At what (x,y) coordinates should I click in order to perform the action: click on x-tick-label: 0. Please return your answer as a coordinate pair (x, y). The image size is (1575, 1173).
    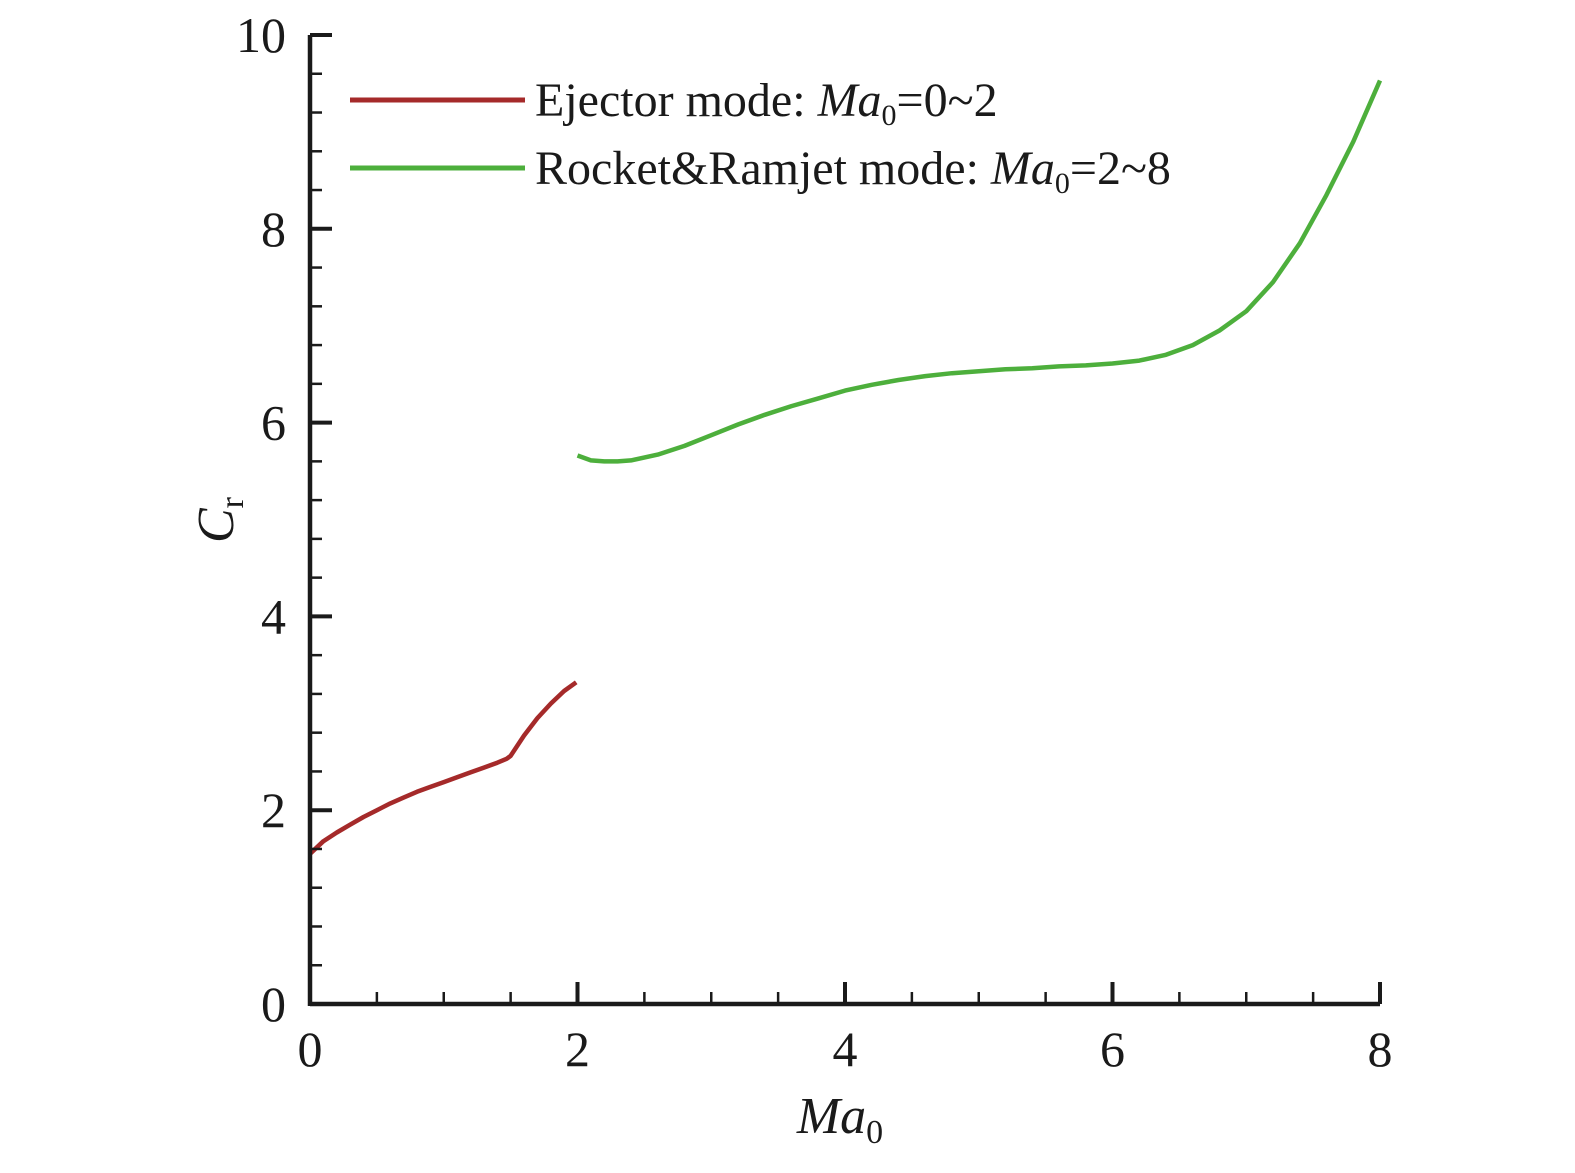
    Looking at the image, I should click on (310, 1049).